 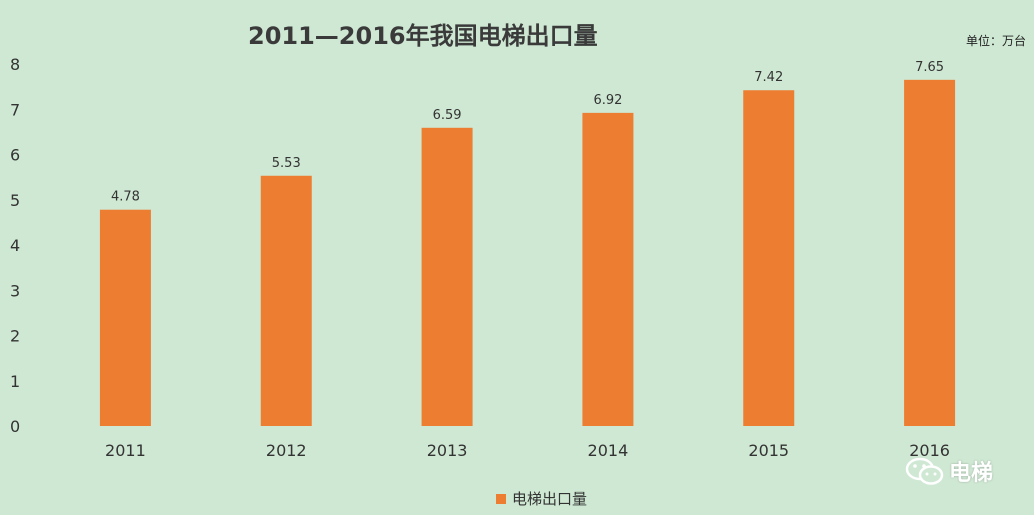 What do you see at coordinates (971, 473) in the screenshot?
I see `watermark-text: 电梯` at bounding box center [971, 473].